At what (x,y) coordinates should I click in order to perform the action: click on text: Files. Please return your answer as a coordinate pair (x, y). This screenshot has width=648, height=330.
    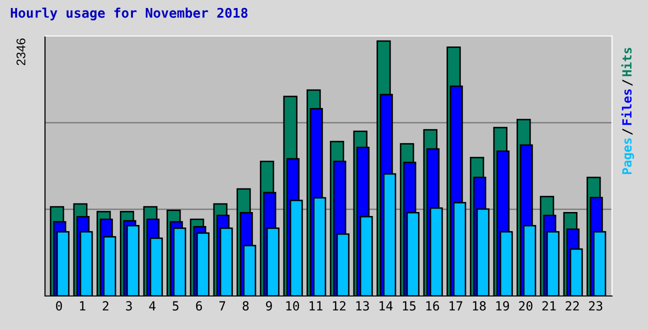
    Looking at the image, I should click on (626, 107).